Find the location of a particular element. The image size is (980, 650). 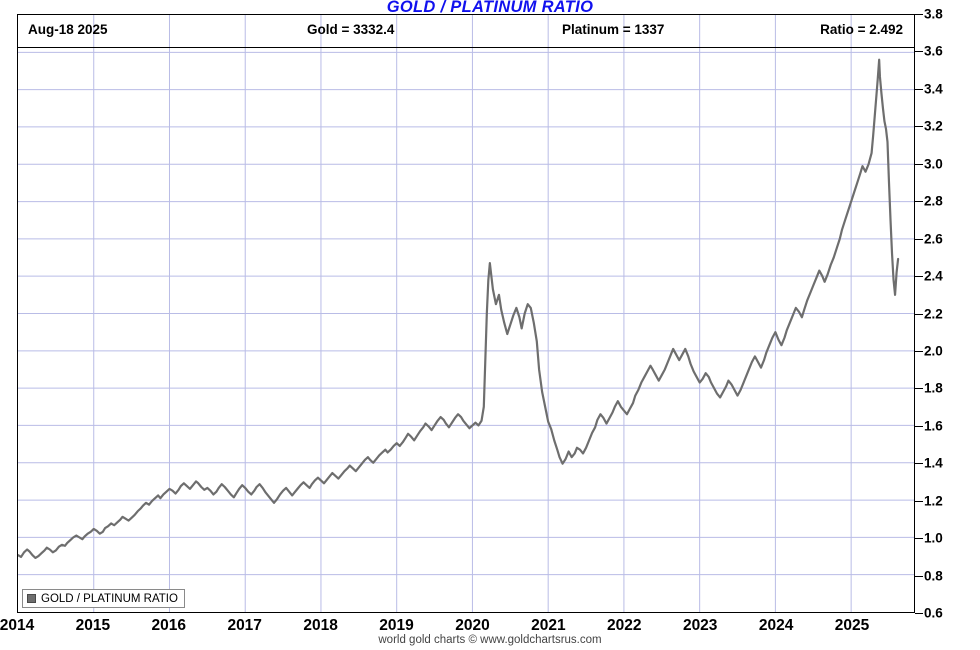

x-tick-label: 2020 is located at coordinates (472, 625).